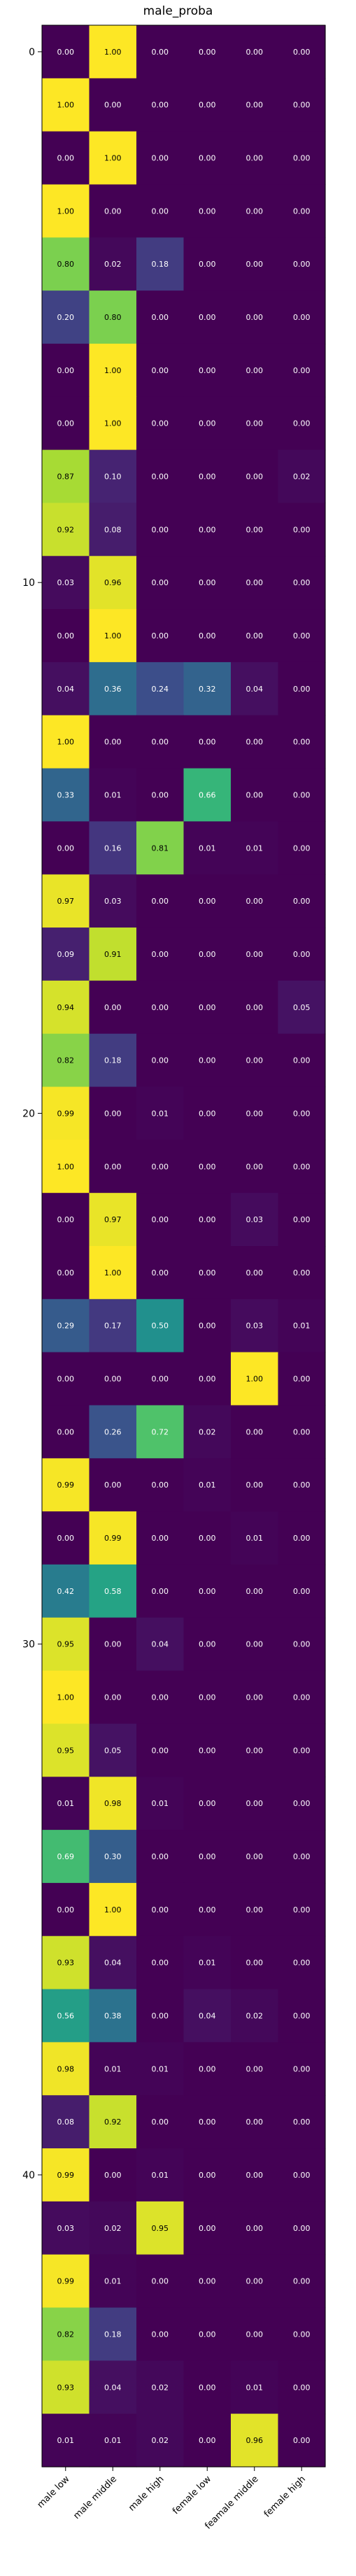  Describe the element at coordinates (28, 583) in the screenshot. I see `y-tick-label: 10` at that location.